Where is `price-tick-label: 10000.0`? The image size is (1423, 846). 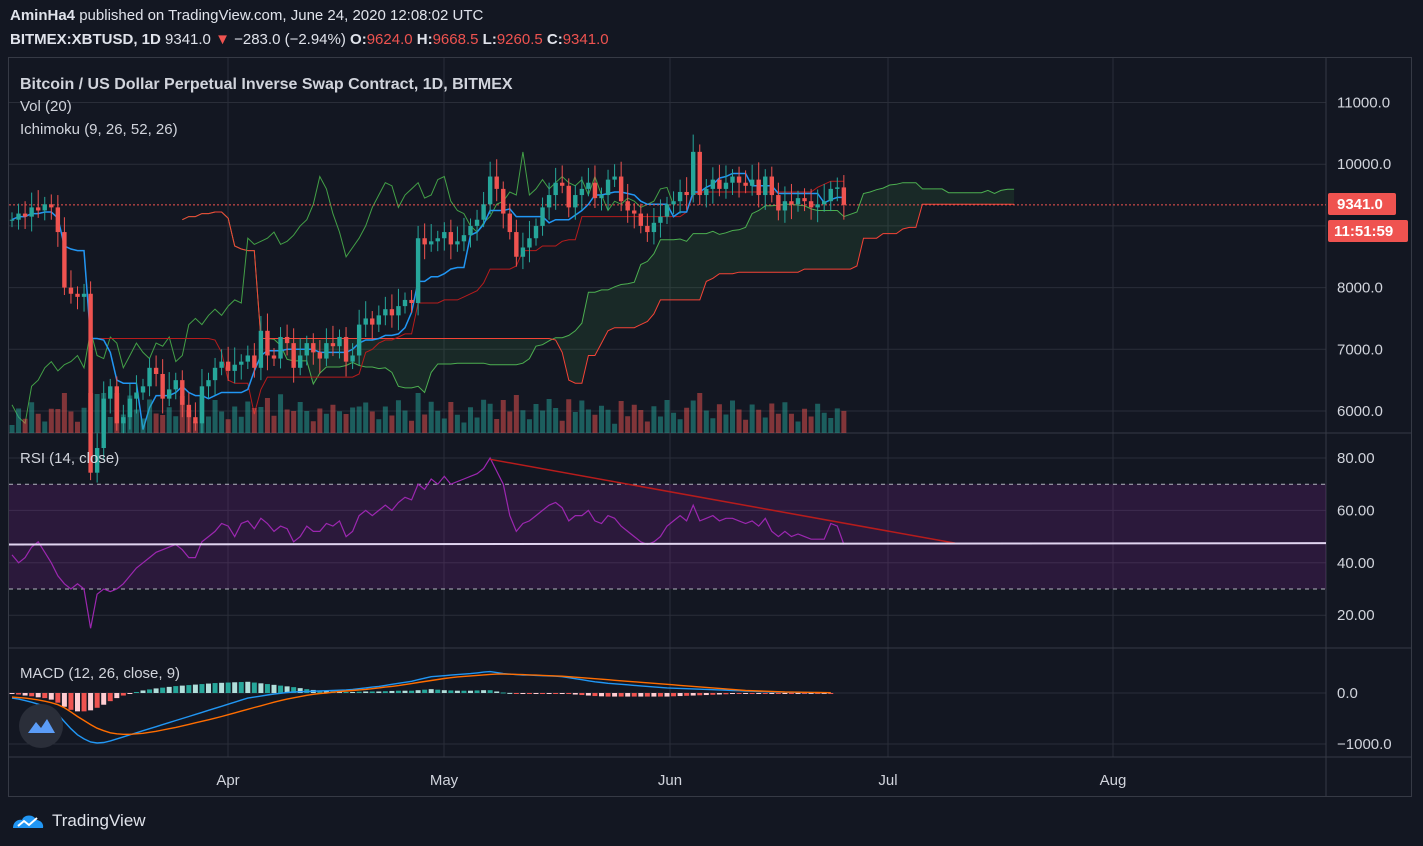 price-tick-label: 10000.0 is located at coordinates (1364, 164).